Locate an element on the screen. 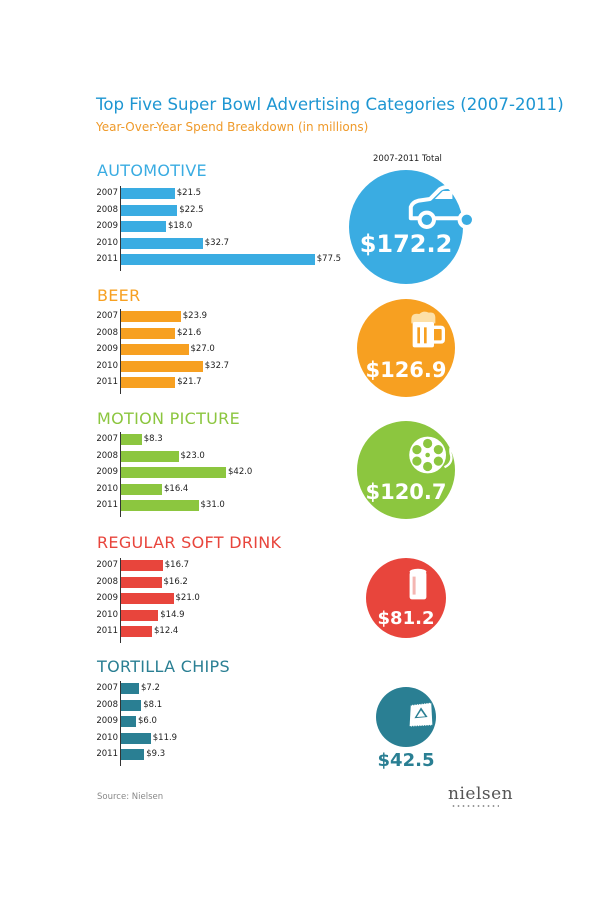 This screenshot has height=900, width=600. total-value-automotive: $172.2 is located at coordinates (406, 244).